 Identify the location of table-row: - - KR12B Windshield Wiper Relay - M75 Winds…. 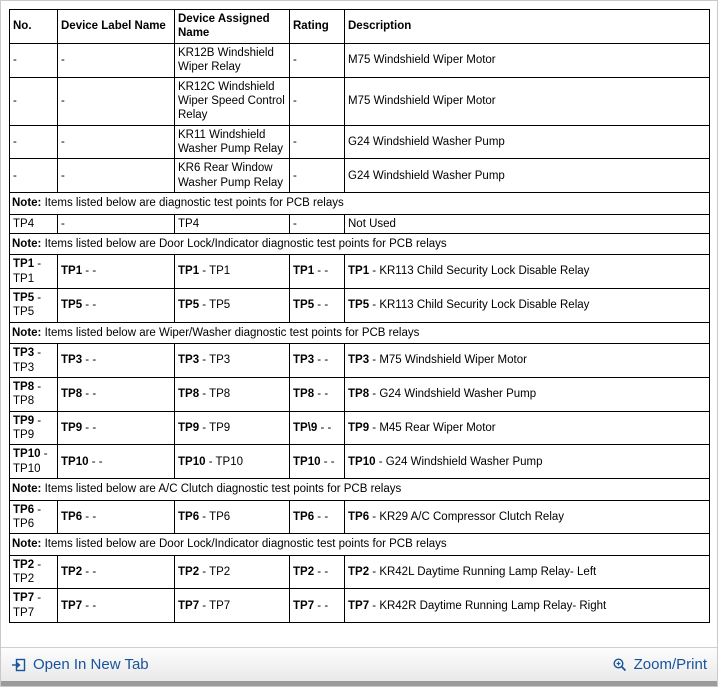
(359, 60).